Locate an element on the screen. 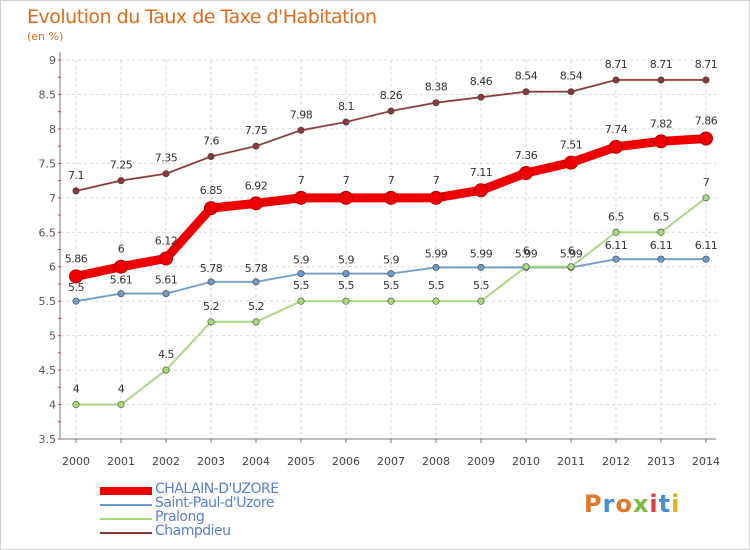 The height and width of the screenshot is (550, 750). x-tick-label: 2012 is located at coordinates (616, 461).